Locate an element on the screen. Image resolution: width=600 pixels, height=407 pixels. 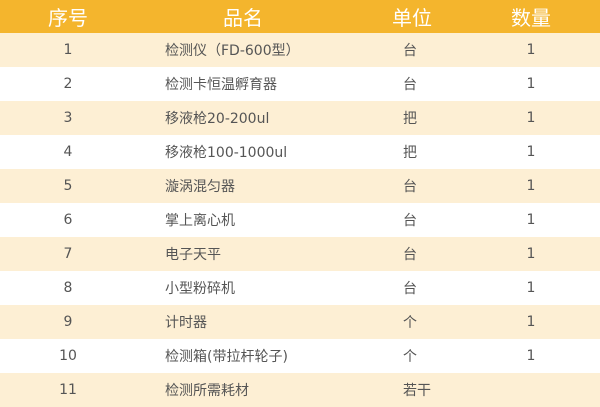
table-row: 5 漩涡混匀器 台 1 is located at coordinates (300, 186).